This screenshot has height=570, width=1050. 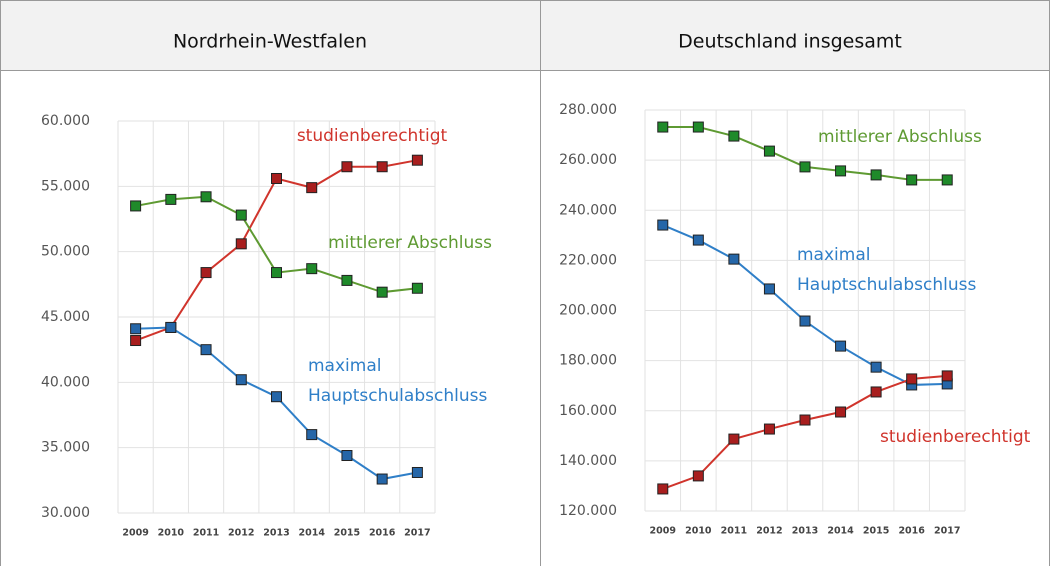 What do you see at coordinates (588, 160) in the screenshot?
I see `y-tick-label: 260.000` at bounding box center [588, 160].